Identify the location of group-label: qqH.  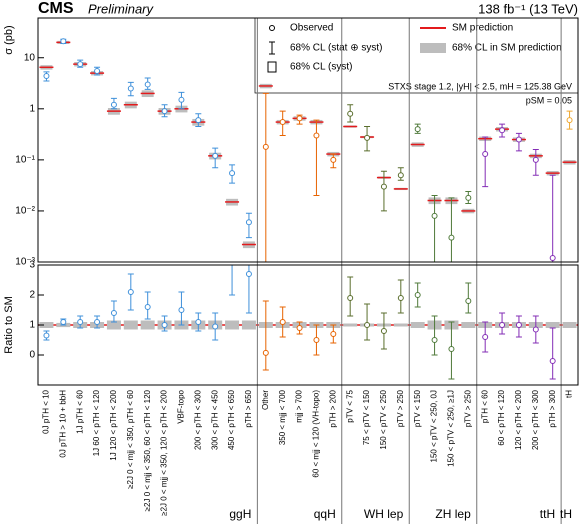
(325, 514).